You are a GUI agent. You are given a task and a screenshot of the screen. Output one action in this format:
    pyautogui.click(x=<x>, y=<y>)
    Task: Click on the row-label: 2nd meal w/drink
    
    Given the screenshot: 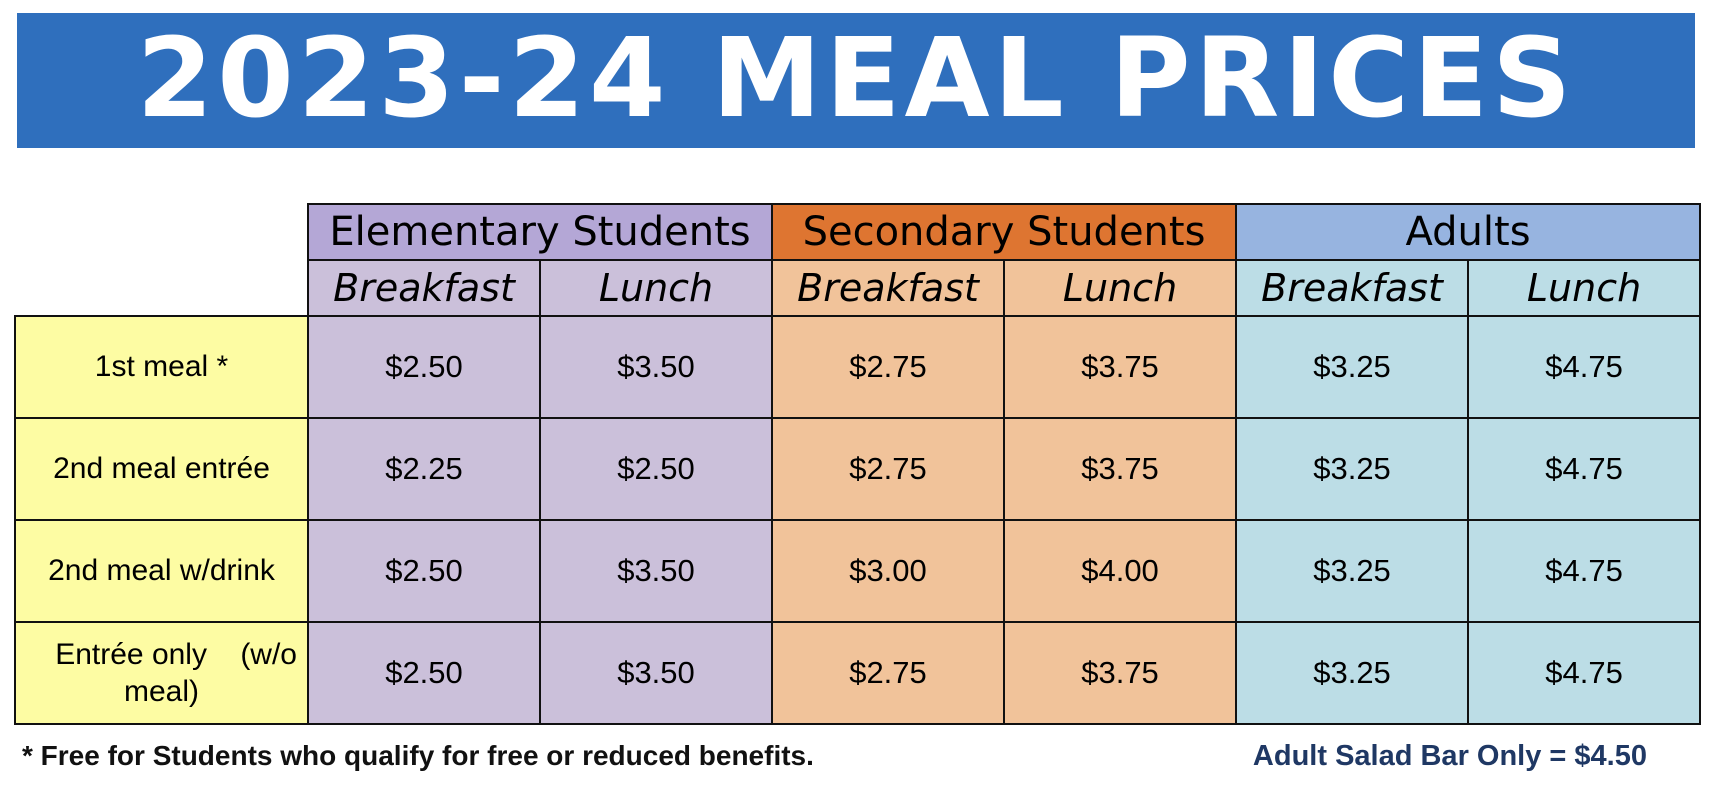 What is the action you would take?
    pyautogui.click(x=161, y=571)
    